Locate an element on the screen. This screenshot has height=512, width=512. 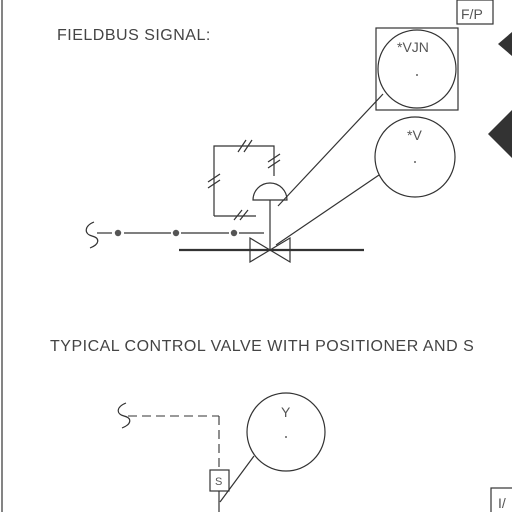
right-arrow-icon-middle is located at coordinates (500, 134).